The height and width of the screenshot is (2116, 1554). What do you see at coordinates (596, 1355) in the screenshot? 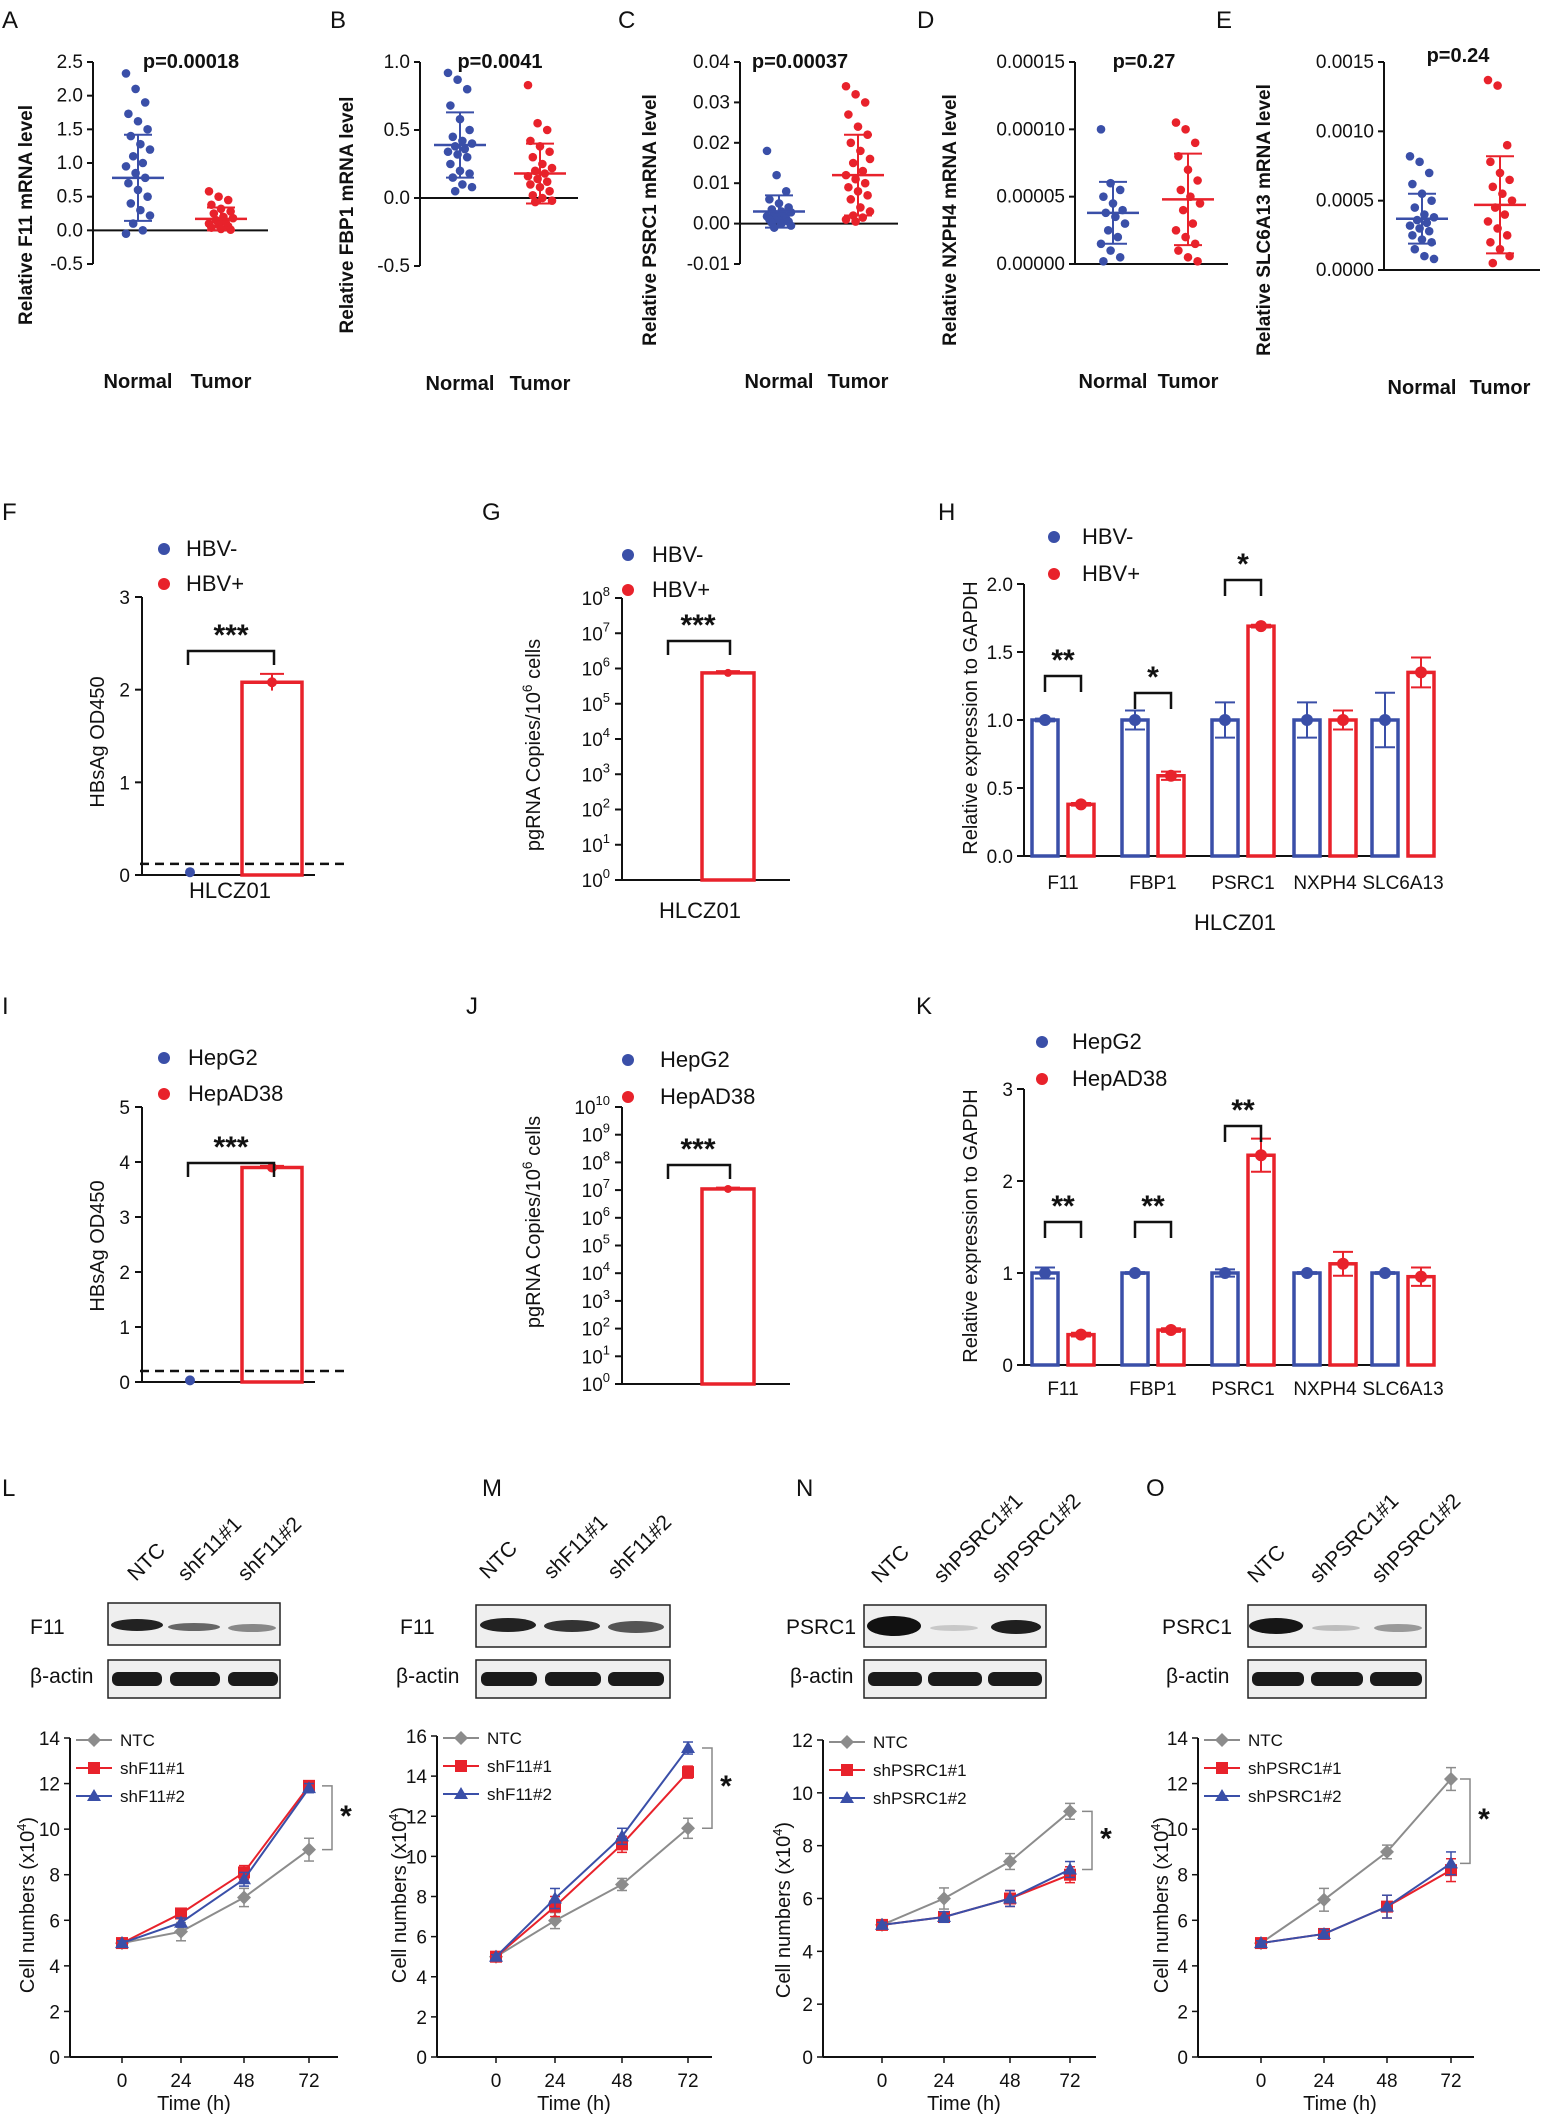
I see `y-tick-label: 10¹` at bounding box center [596, 1355].